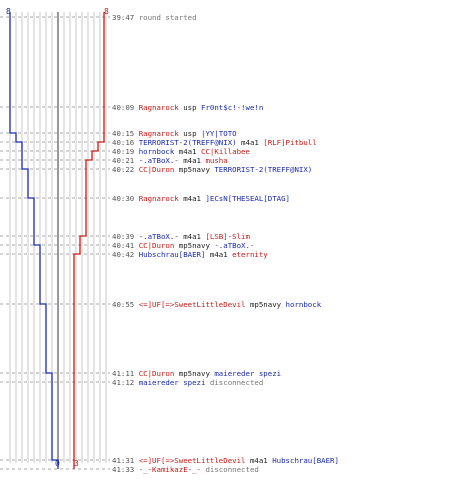 This screenshot has width=450, height=500. I want to click on event-time: 41:31, so click(125, 460).